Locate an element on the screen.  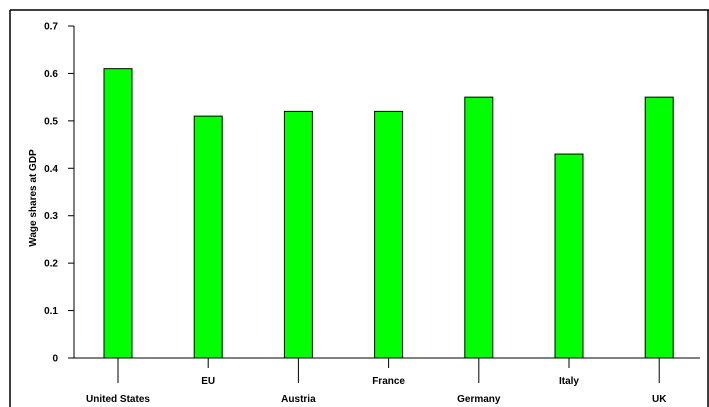
y-tick-label: 0 is located at coordinates (55, 359).